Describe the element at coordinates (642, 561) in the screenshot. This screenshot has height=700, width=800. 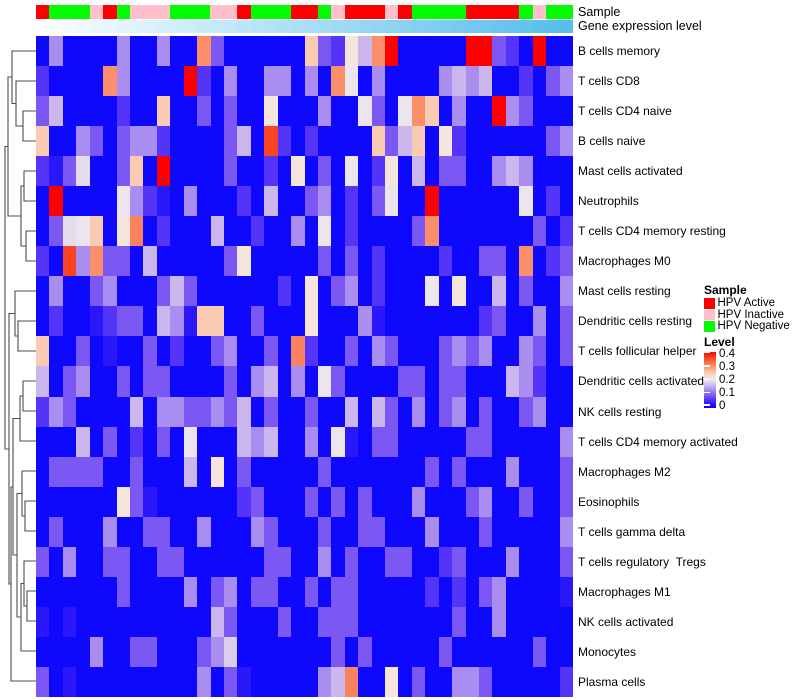
I see `row-label: T cells regulatory Tregs` at that location.